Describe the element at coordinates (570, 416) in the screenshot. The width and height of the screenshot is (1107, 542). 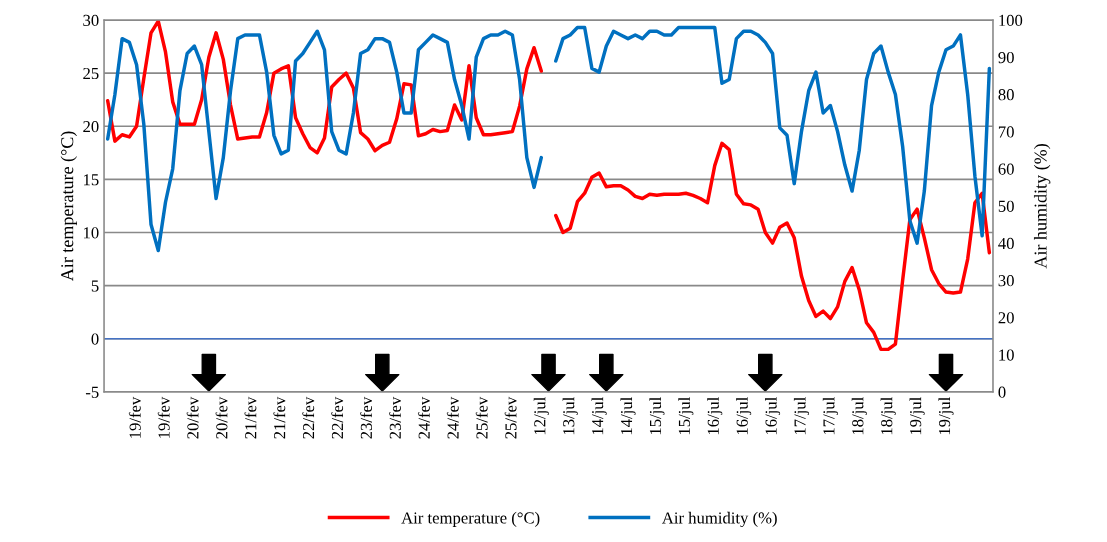
I see `x-tick-label: 13/jul` at that location.